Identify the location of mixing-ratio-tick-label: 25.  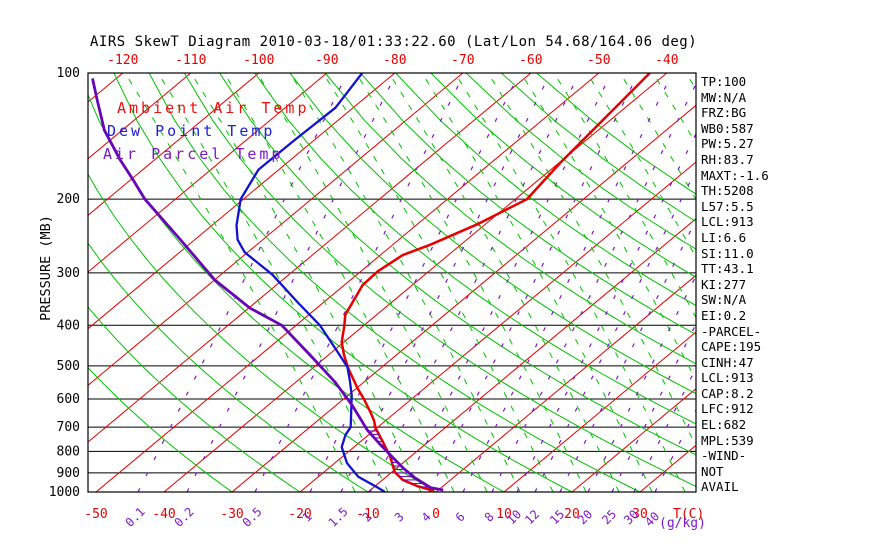
(609, 517).